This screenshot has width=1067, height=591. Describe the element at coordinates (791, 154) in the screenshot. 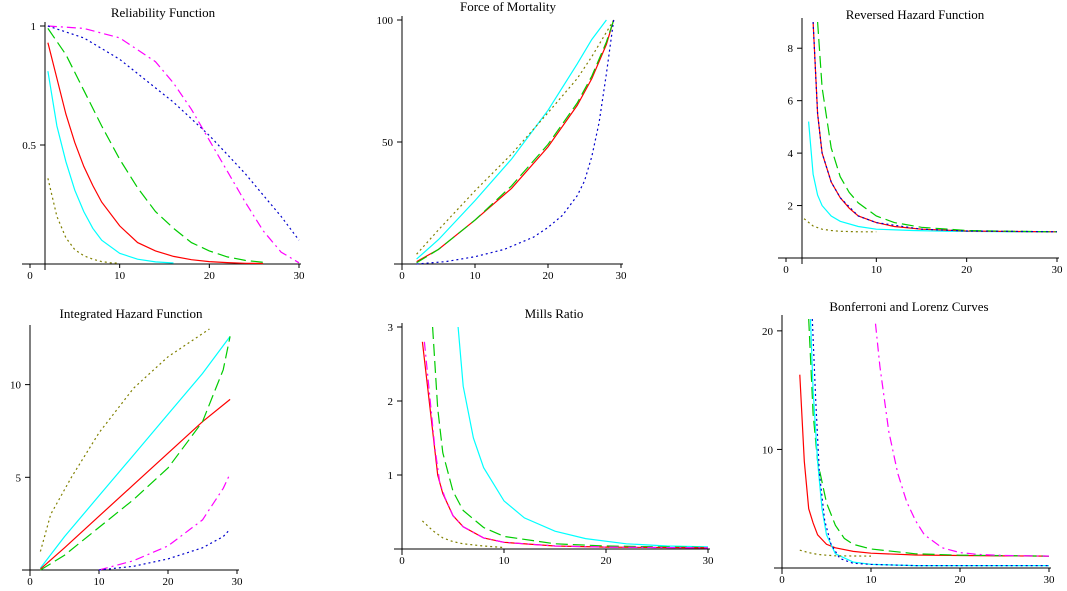

I see `y-tick-label: 4` at that location.